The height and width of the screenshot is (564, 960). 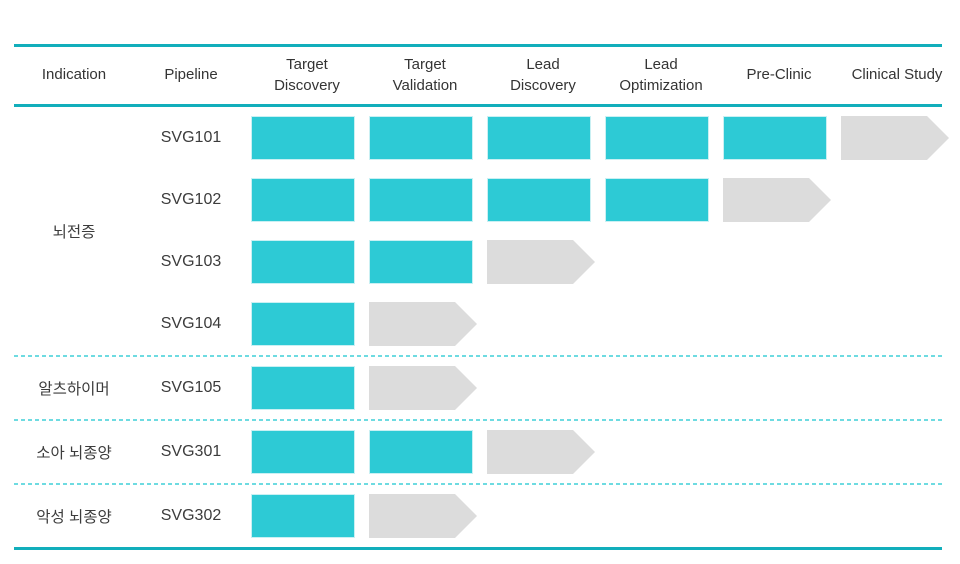 What do you see at coordinates (191, 137) in the screenshot?
I see `pipeline-name: SVG101` at bounding box center [191, 137].